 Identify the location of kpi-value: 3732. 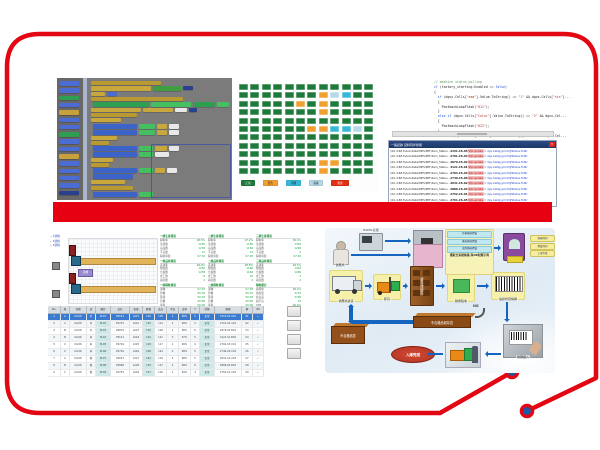
(297, 293).